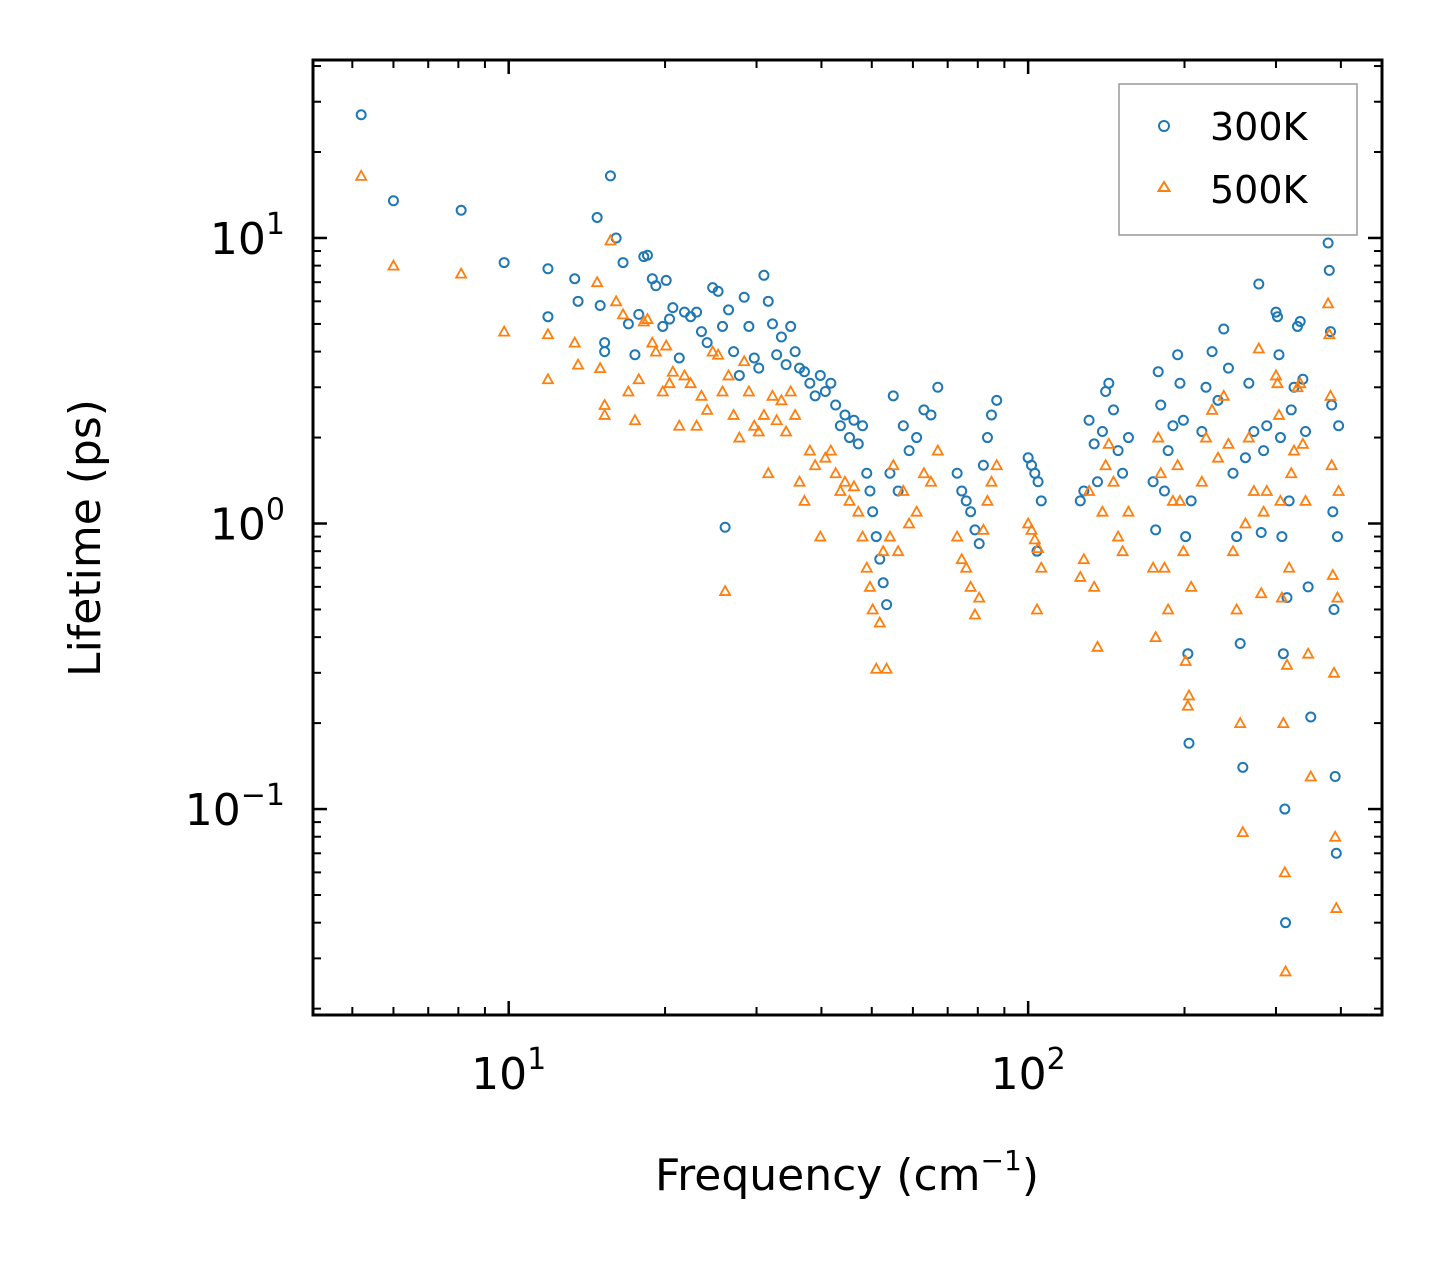 This screenshot has height=1265, width=1442. Describe the element at coordinates (1238, 159) in the screenshot. I see `legend-box` at that location.